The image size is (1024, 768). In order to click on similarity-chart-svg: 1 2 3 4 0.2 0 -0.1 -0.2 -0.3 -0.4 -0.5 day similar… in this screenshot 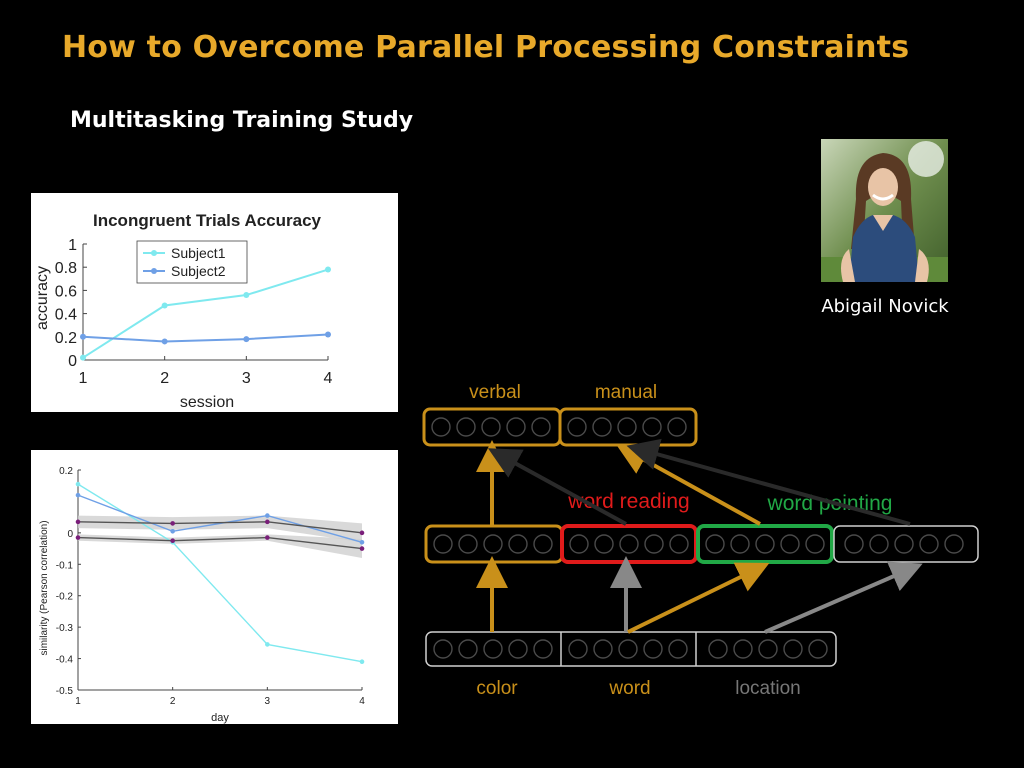, I will do `click(202, 595)`.